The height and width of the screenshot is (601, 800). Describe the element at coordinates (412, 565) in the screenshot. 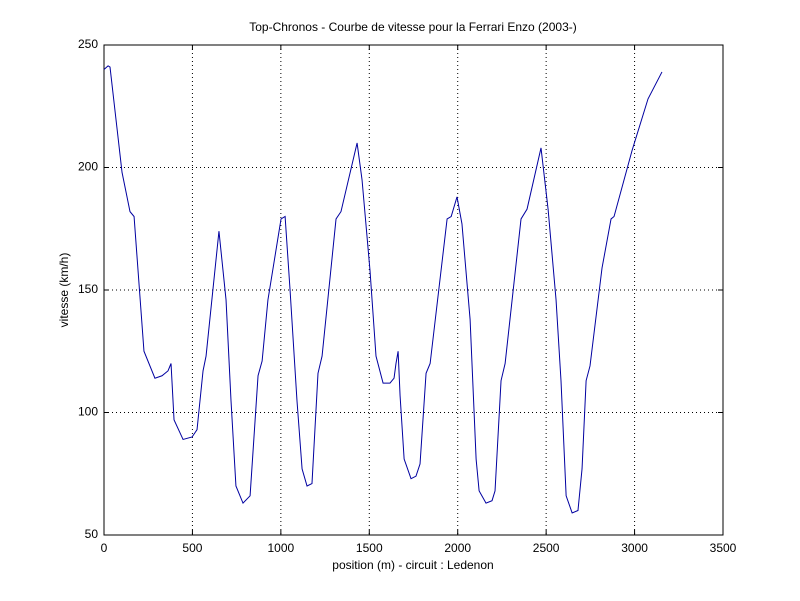

I see `x-axis-label: position (m) - circuit : Ledenon` at that location.